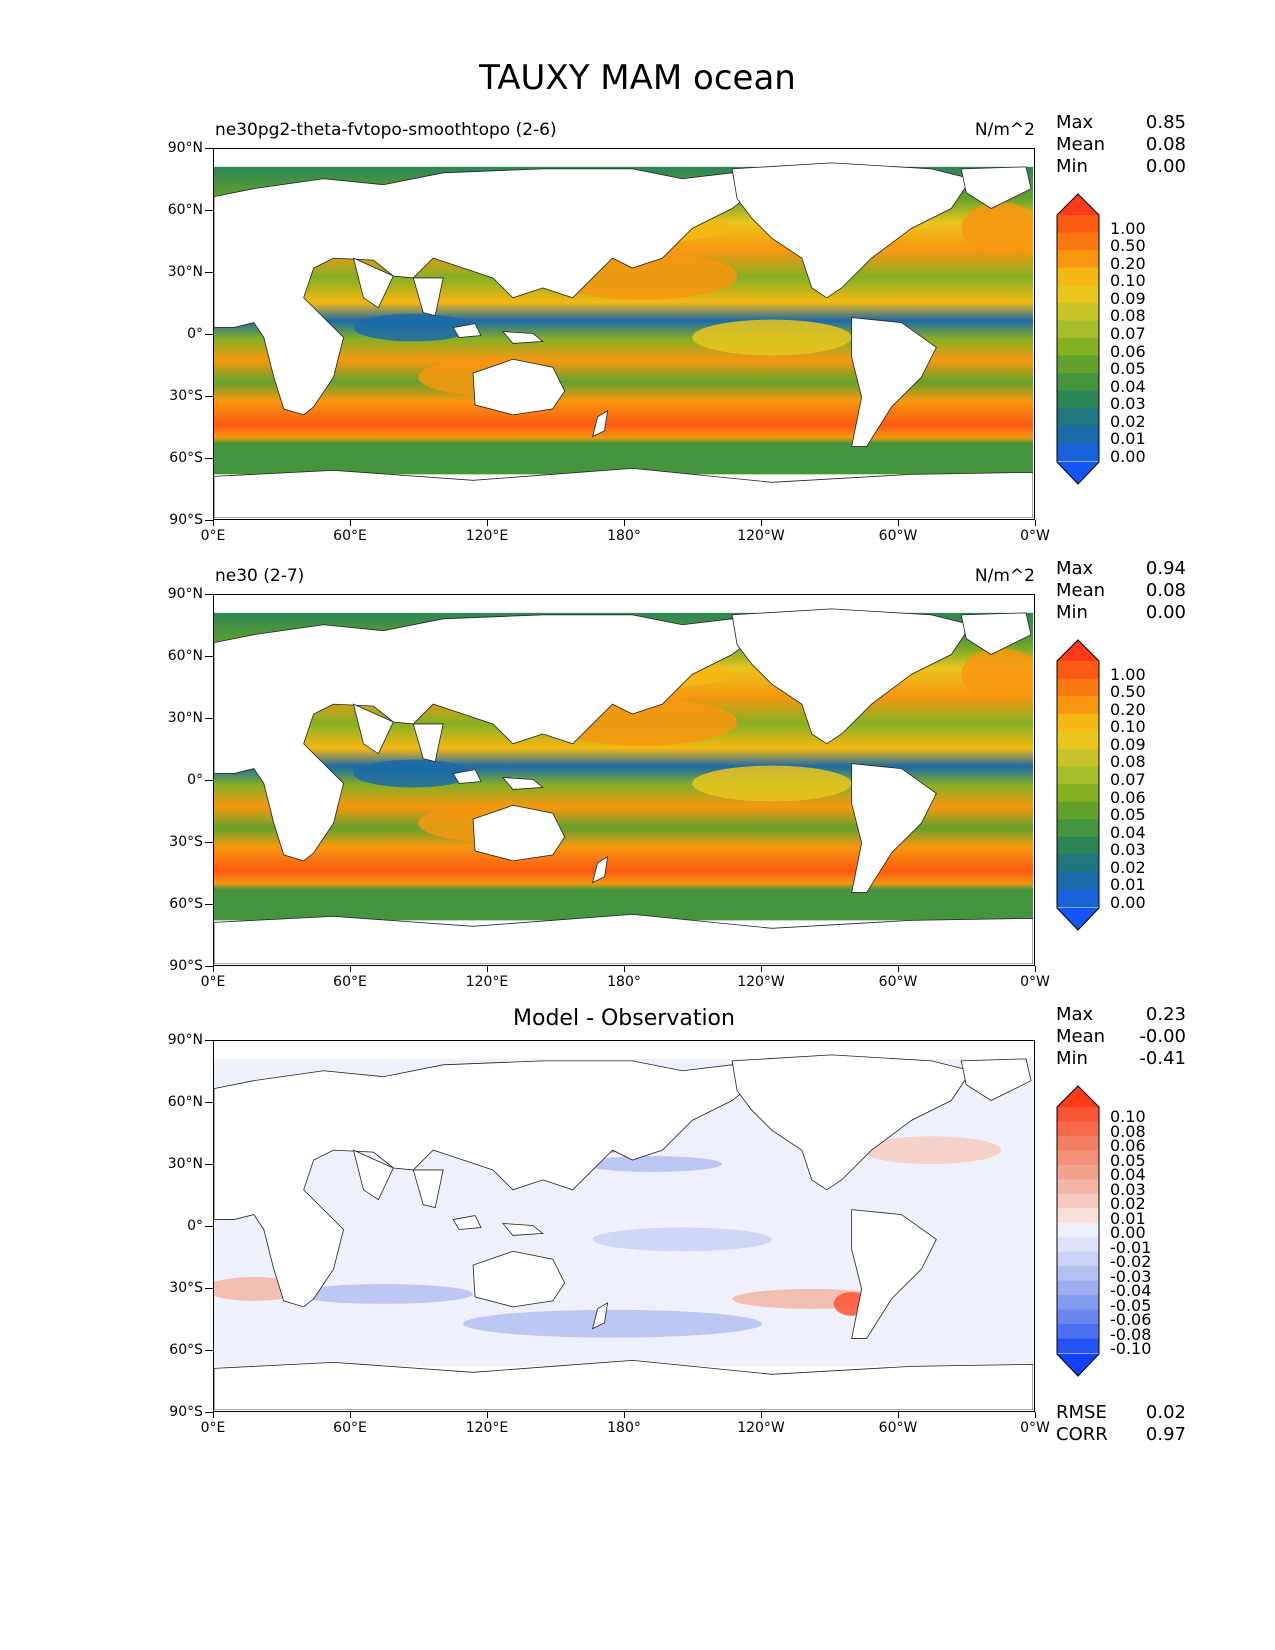 The height and width of the screenshot is (1650, 1275). Describe the element at coordinates (1075, 122) in the screenshot. I see `stat-label: Max` at that location.